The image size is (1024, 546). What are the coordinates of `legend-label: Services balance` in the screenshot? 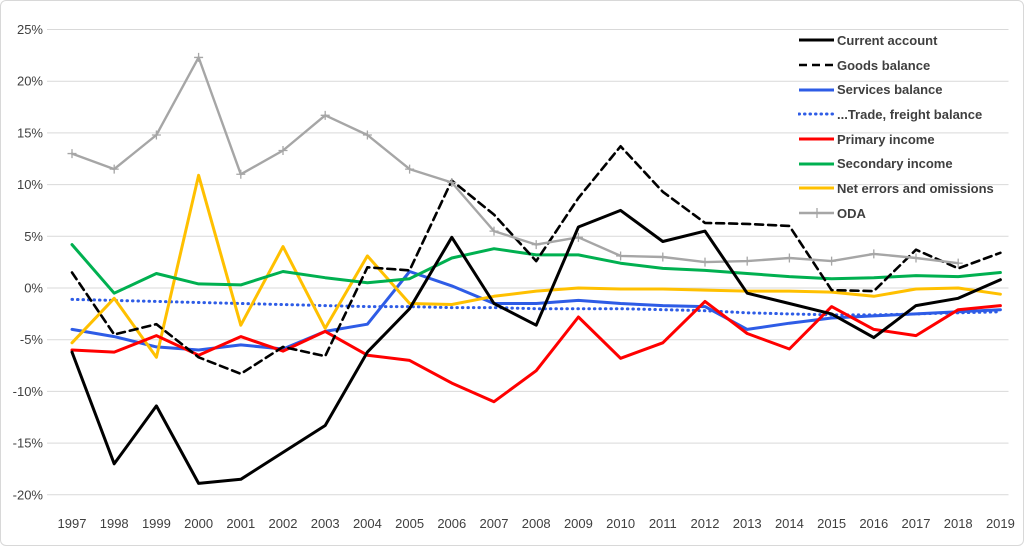 It's located at (890, 90).